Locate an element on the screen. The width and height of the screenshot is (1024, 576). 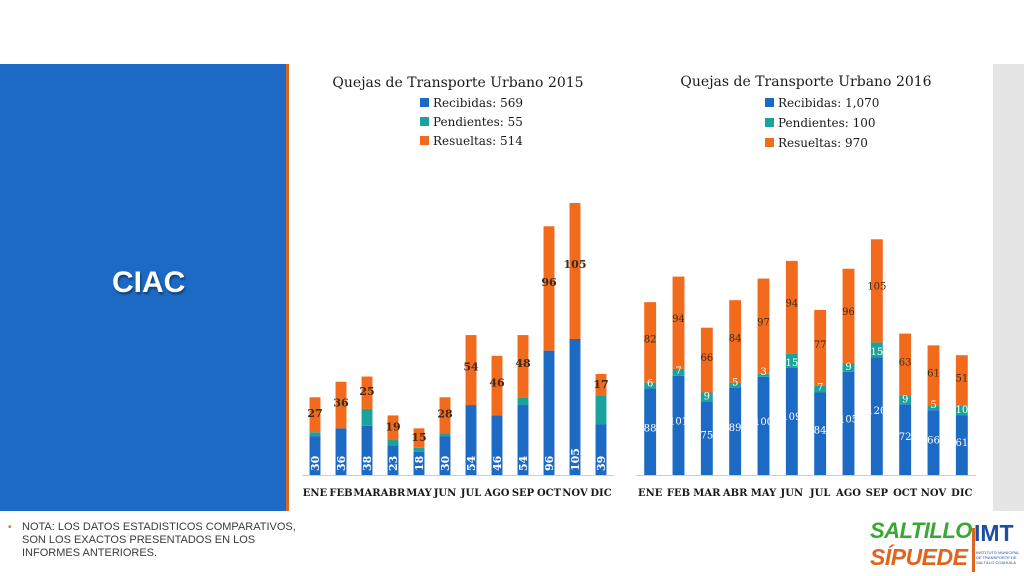
chart-1-label-resueltas-oct: 63 is located at coordinates (905, 362).